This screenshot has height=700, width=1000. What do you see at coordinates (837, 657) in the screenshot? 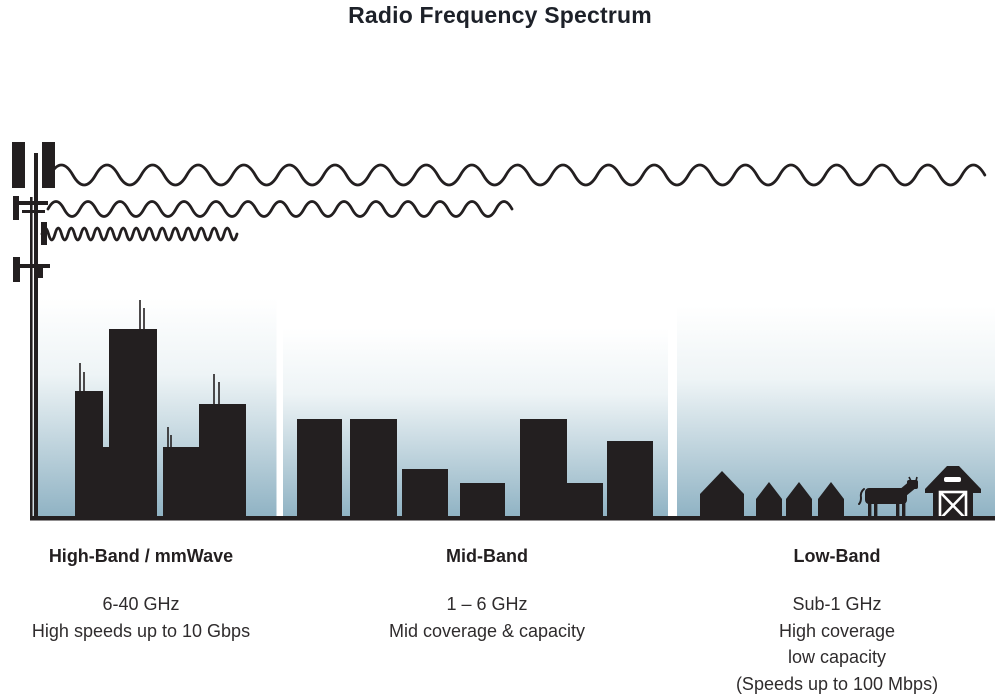
I see `band-description: low capacity` at bounding box center [837, 657].